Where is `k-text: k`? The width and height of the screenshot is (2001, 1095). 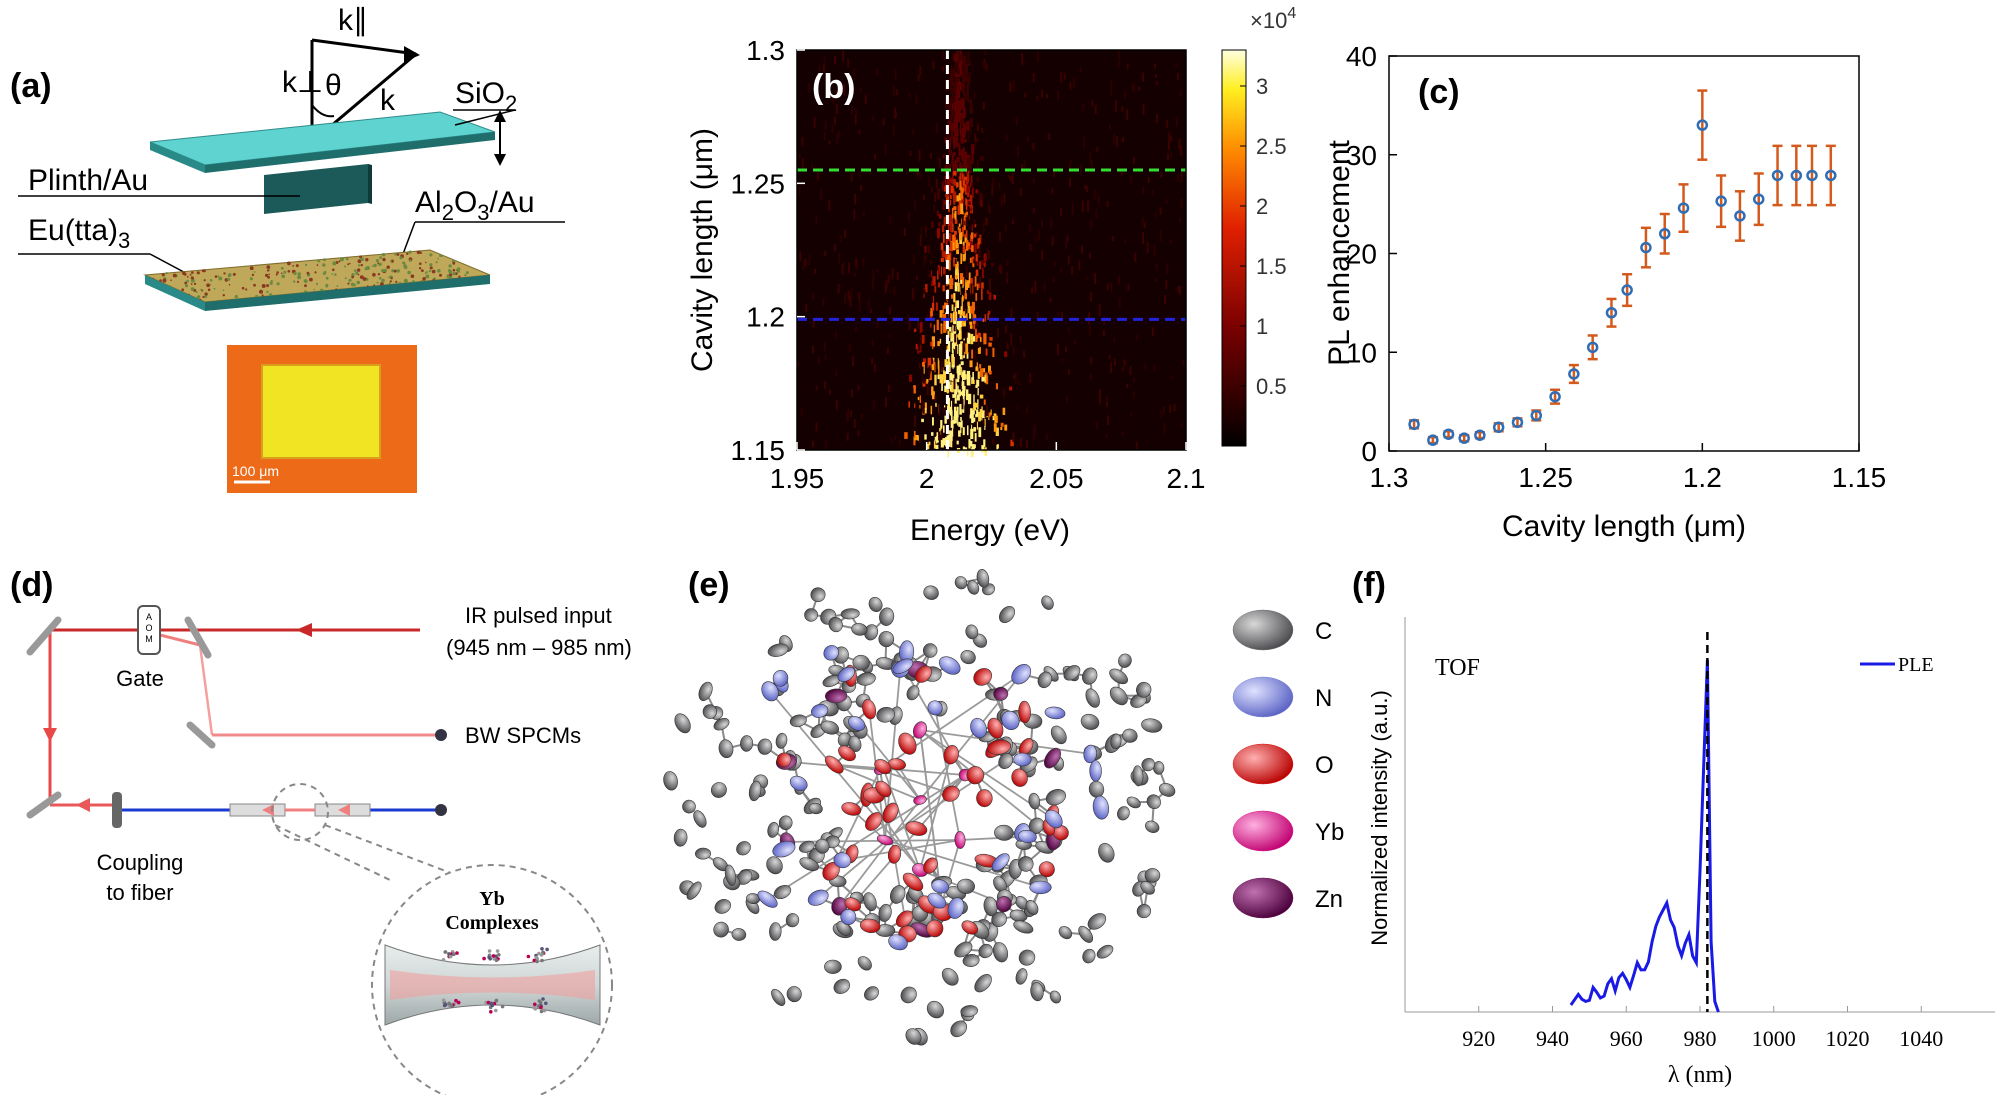 k-text: k is located at coordinates (388, 100).